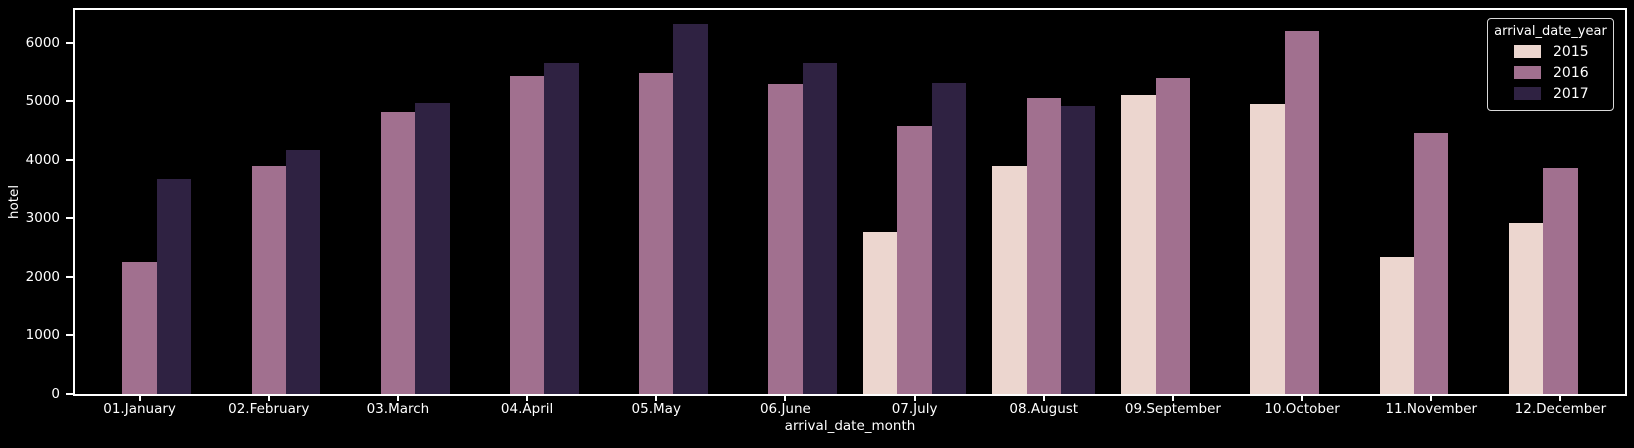 Image resolution: width=1634 pixels, height=448 pixels. Describe the element at coordinates (561, 228) in the screenshot. I see `bar-2017-04.April` at that location.